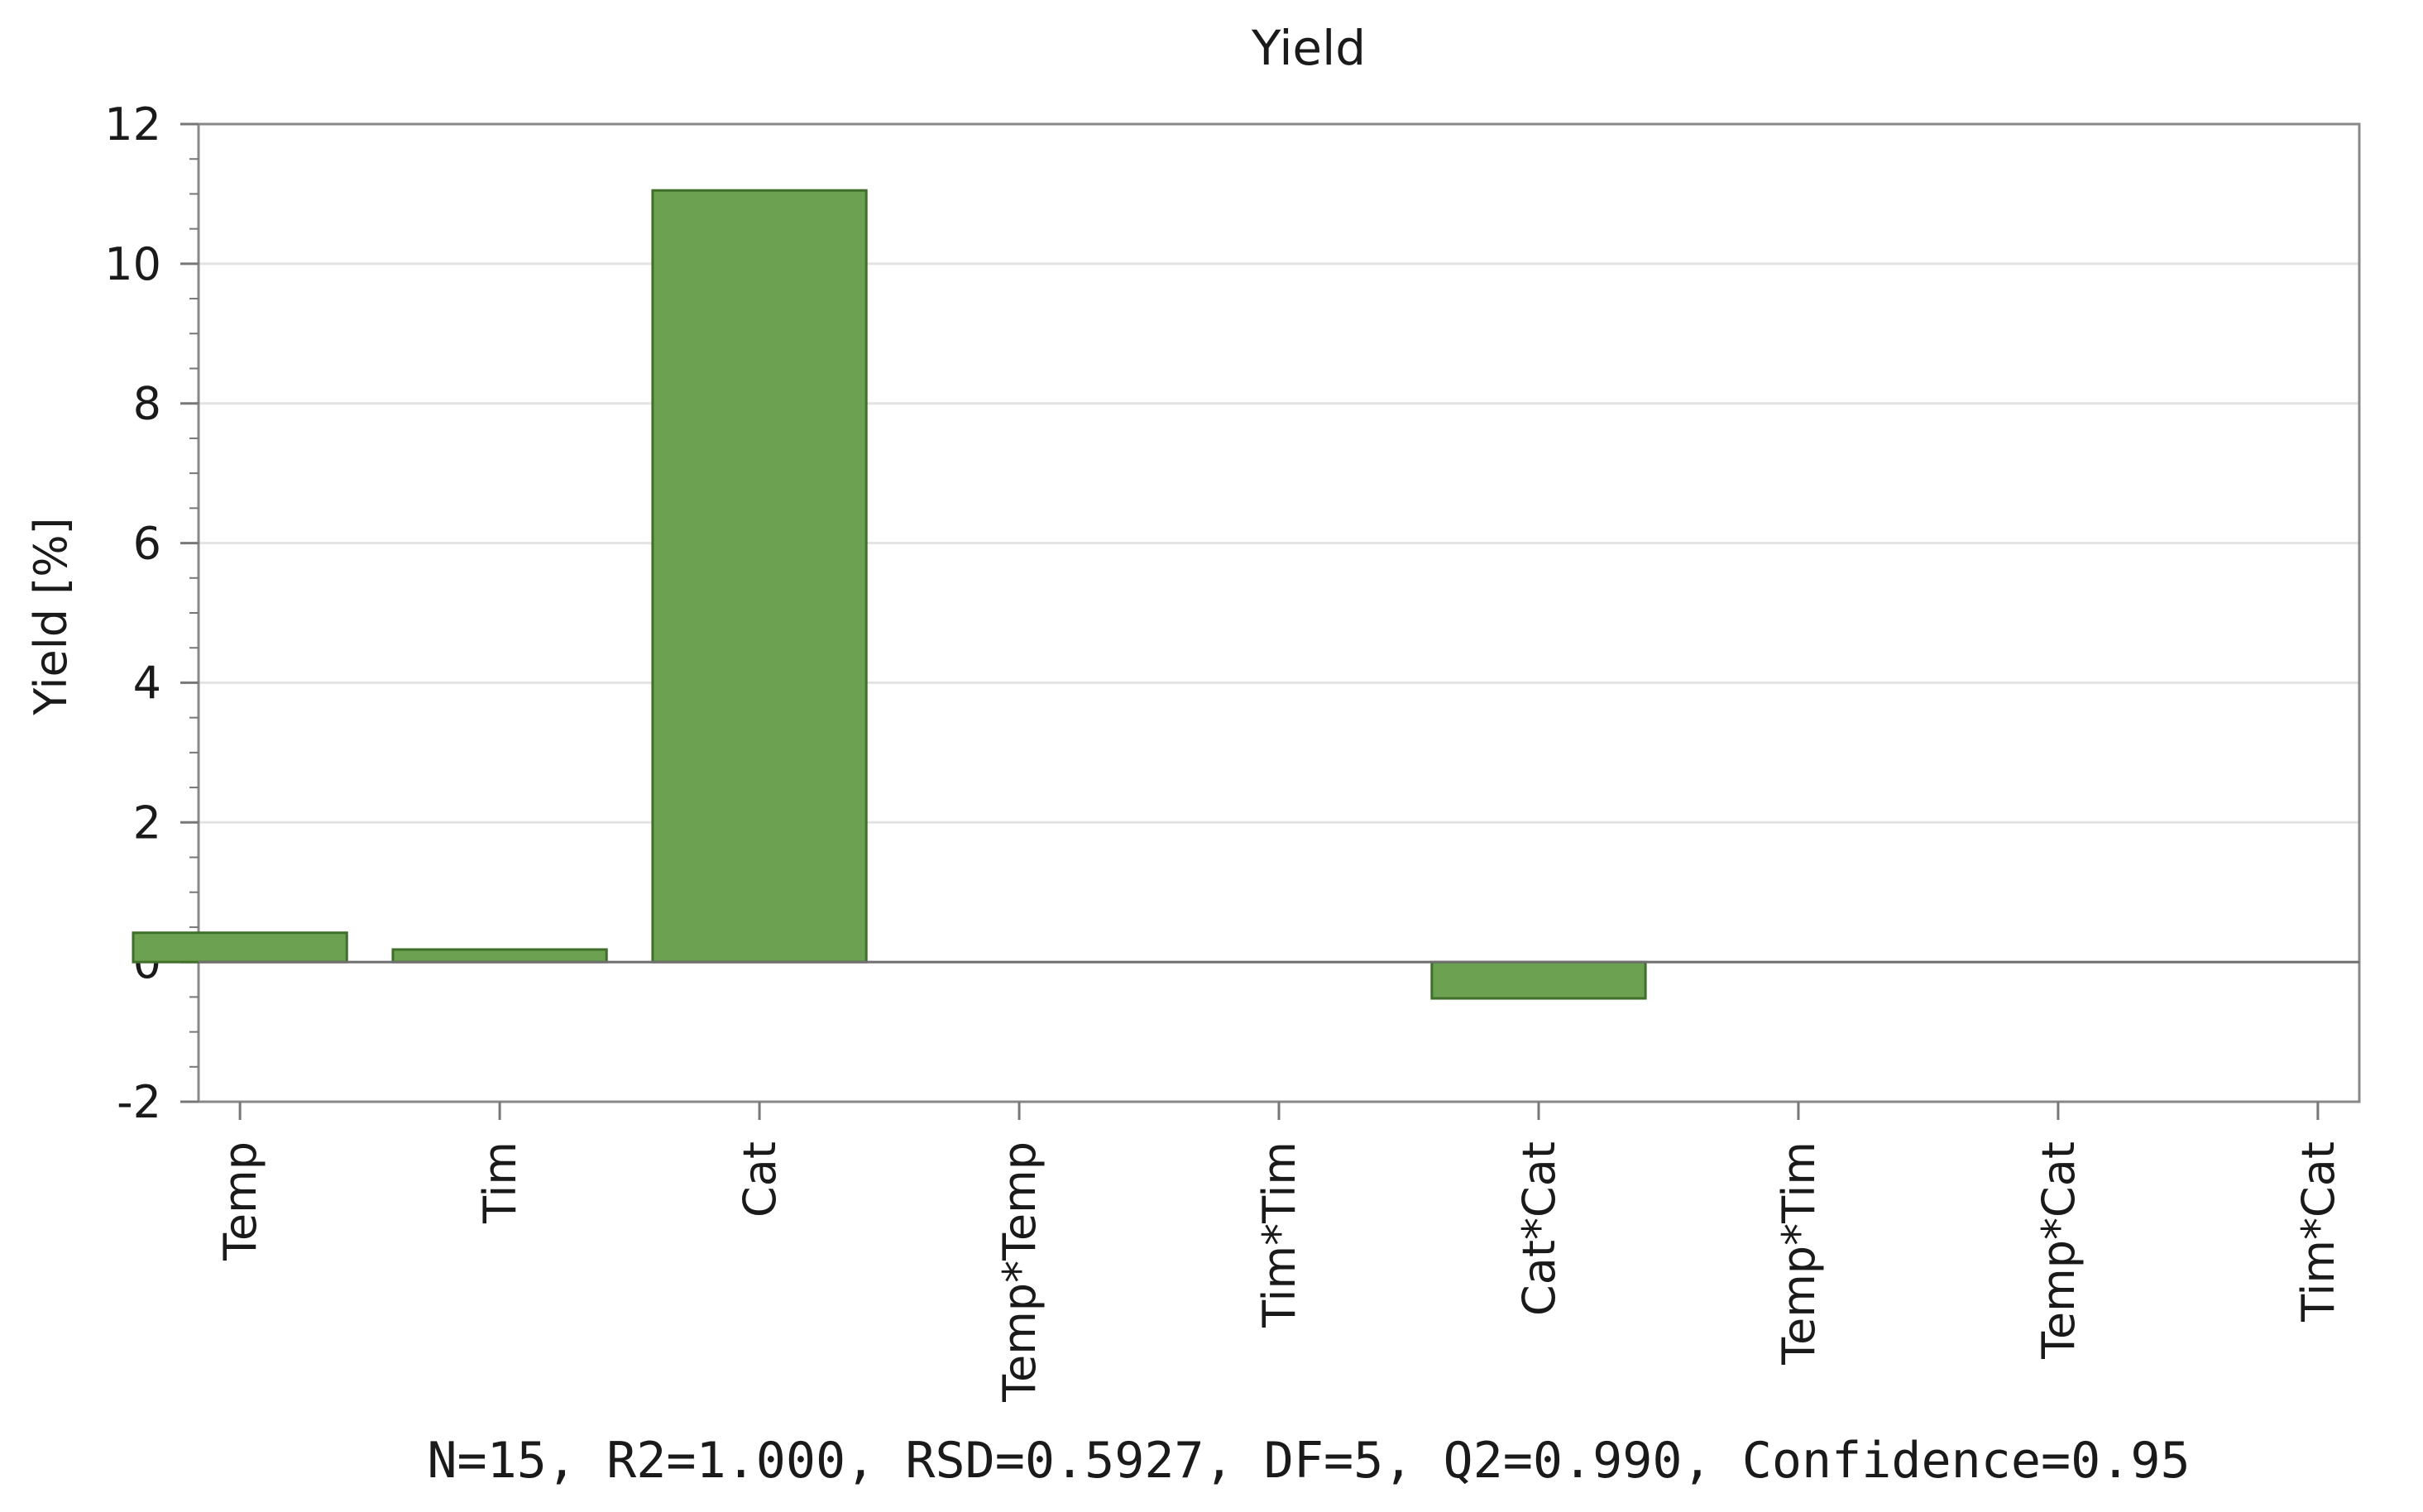 Image resolution: width=2423 pixels, height=1512 pixels. What do you see at coordinates (1799, 1253) in the screenshot?
I see `x-tick-label: Temp*Tim` at bounding box center [1799, 1253].